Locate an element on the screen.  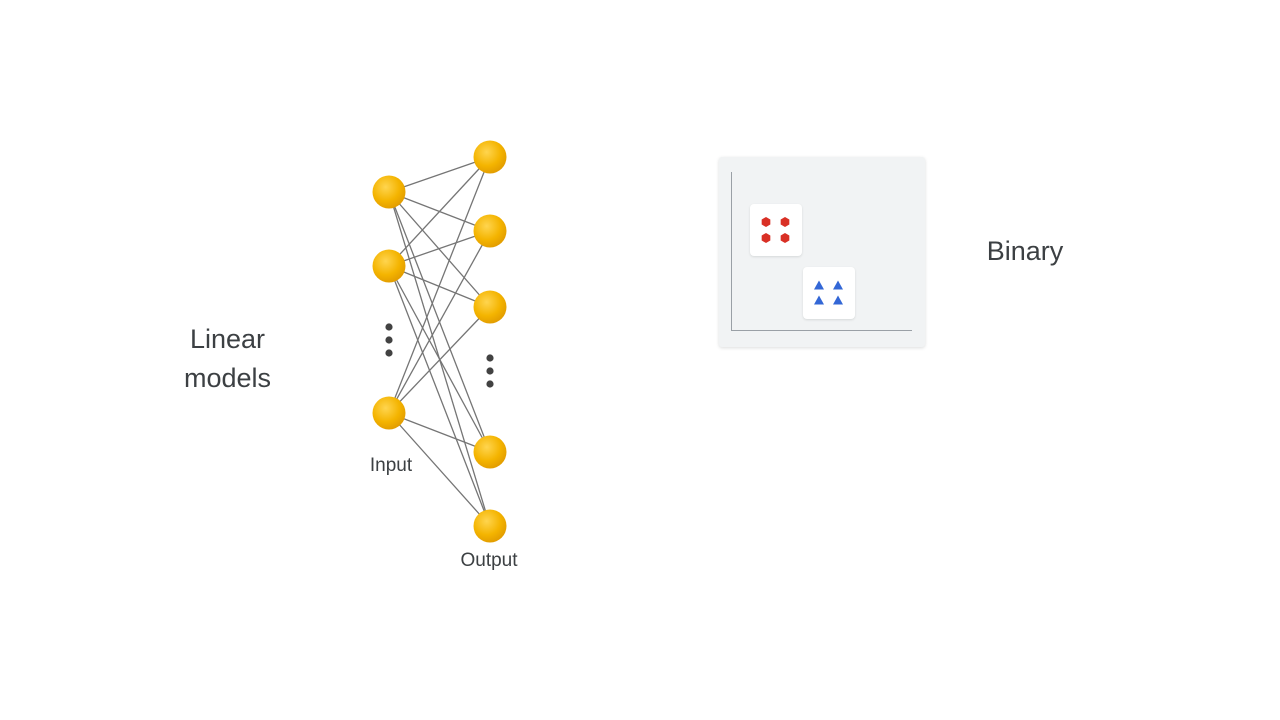
input-ellipsis is located at coordinates (389, 340).